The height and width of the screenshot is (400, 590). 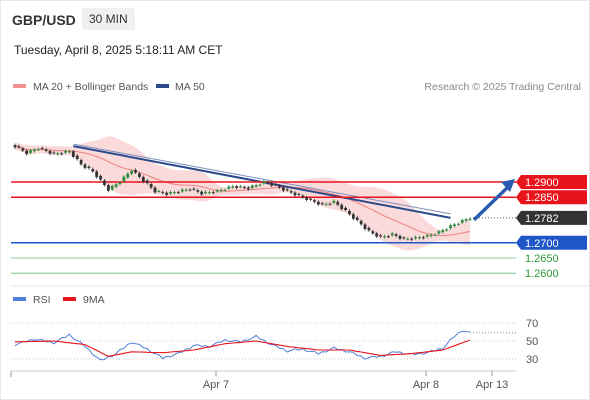 What do you see at coordinates (44, 20) in the screenshot?
I see `symbol-title: GBP/USD` at bounding box center [44, 20].